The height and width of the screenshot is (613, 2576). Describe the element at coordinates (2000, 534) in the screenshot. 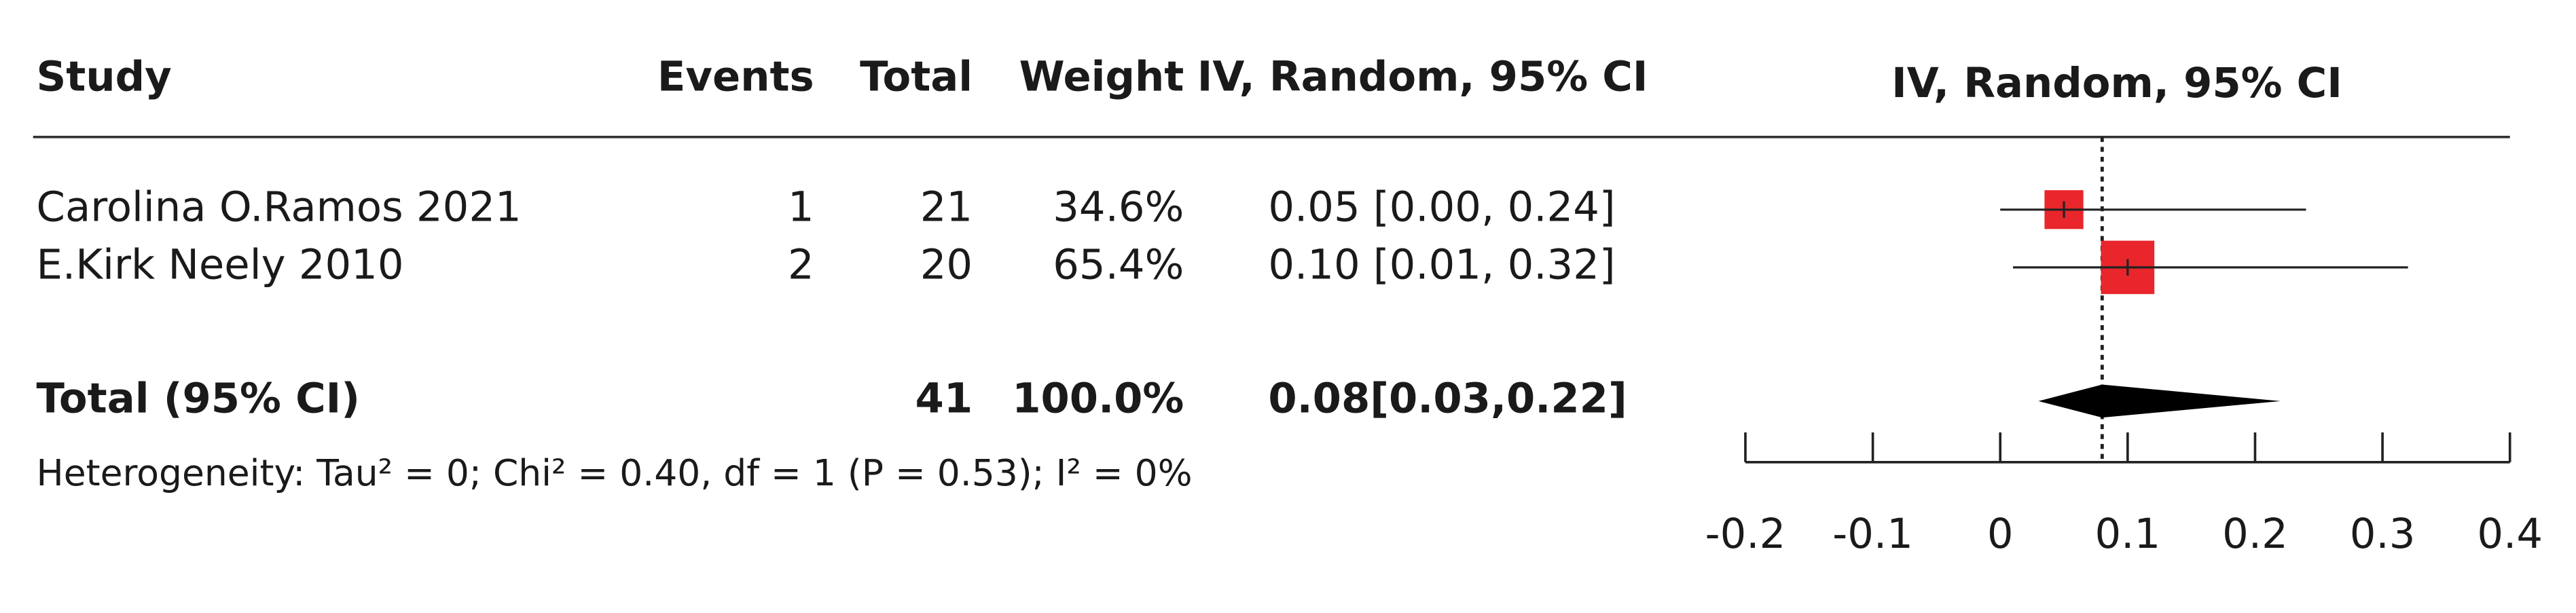

I see `x-tick-label: 0` at that location.